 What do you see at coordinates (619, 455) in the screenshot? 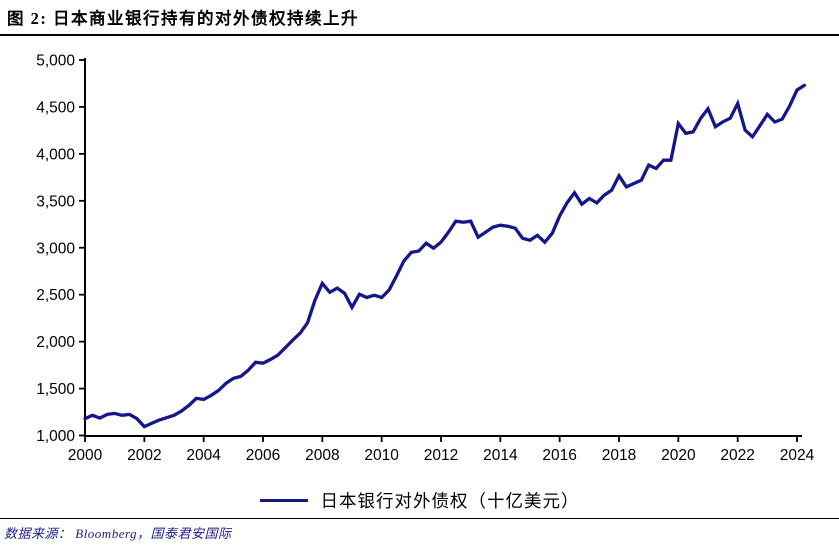
I see `x-tick-label: 2018` at bounding box center [619, 455].